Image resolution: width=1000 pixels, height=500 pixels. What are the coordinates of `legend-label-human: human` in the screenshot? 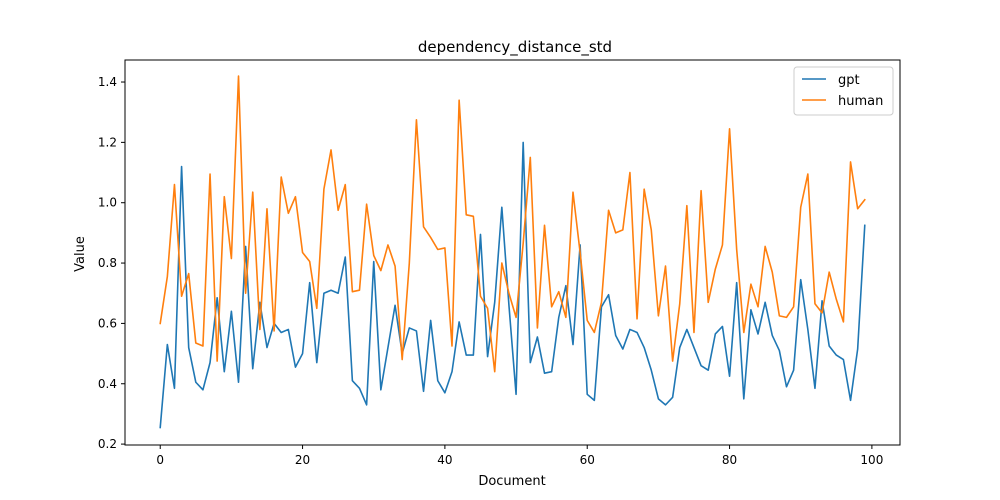 It's located at (860, 101).